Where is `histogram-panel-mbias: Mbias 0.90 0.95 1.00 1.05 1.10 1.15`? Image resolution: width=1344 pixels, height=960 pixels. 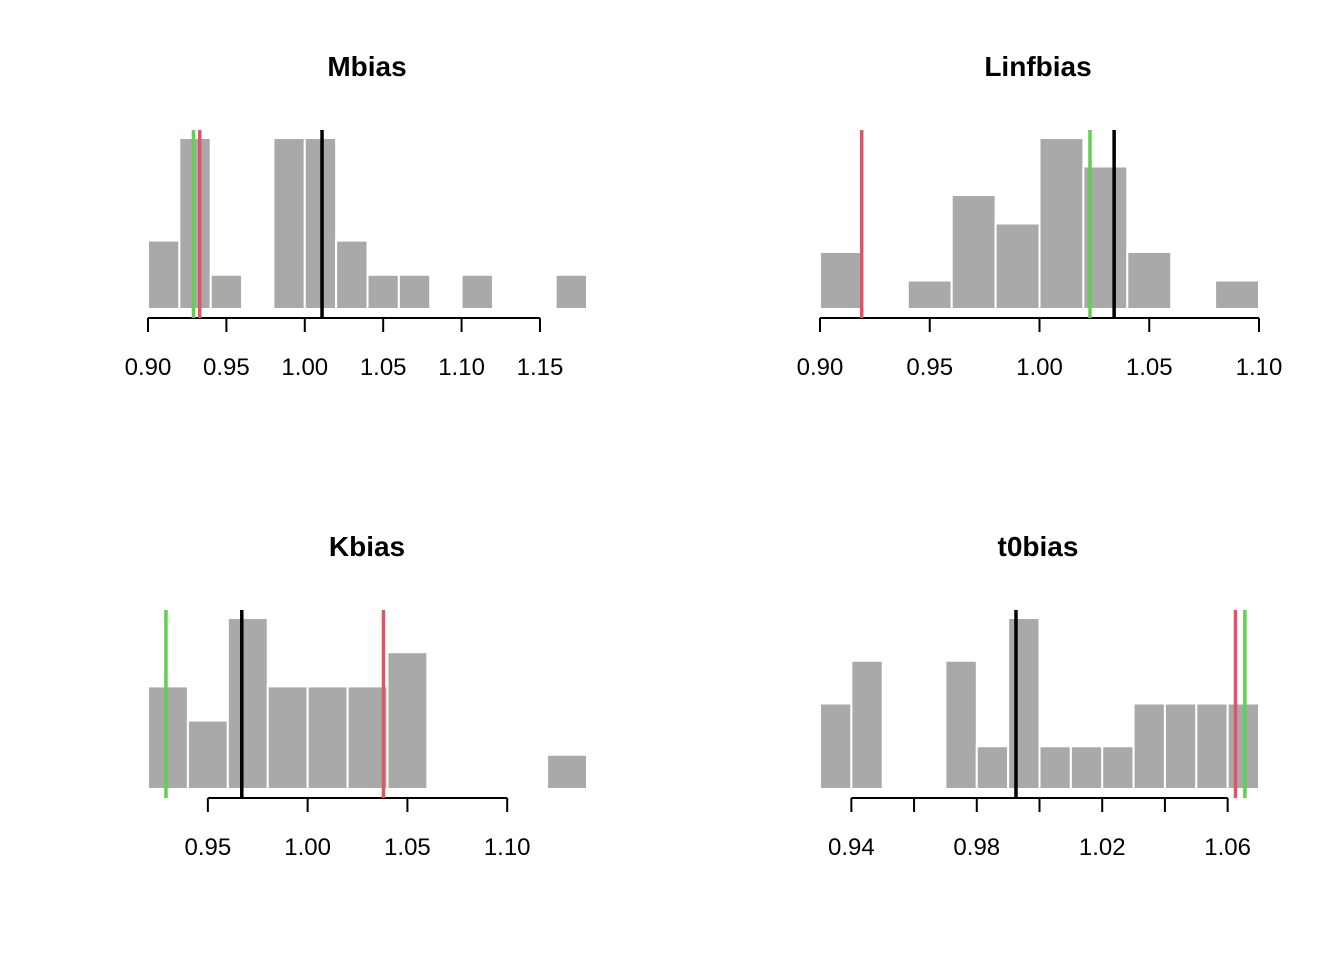 histogram-panel-mbias: Mbias 0.90 0.95 1.00 1.05 1.10 1.15 is located at coordinates (357, 216).